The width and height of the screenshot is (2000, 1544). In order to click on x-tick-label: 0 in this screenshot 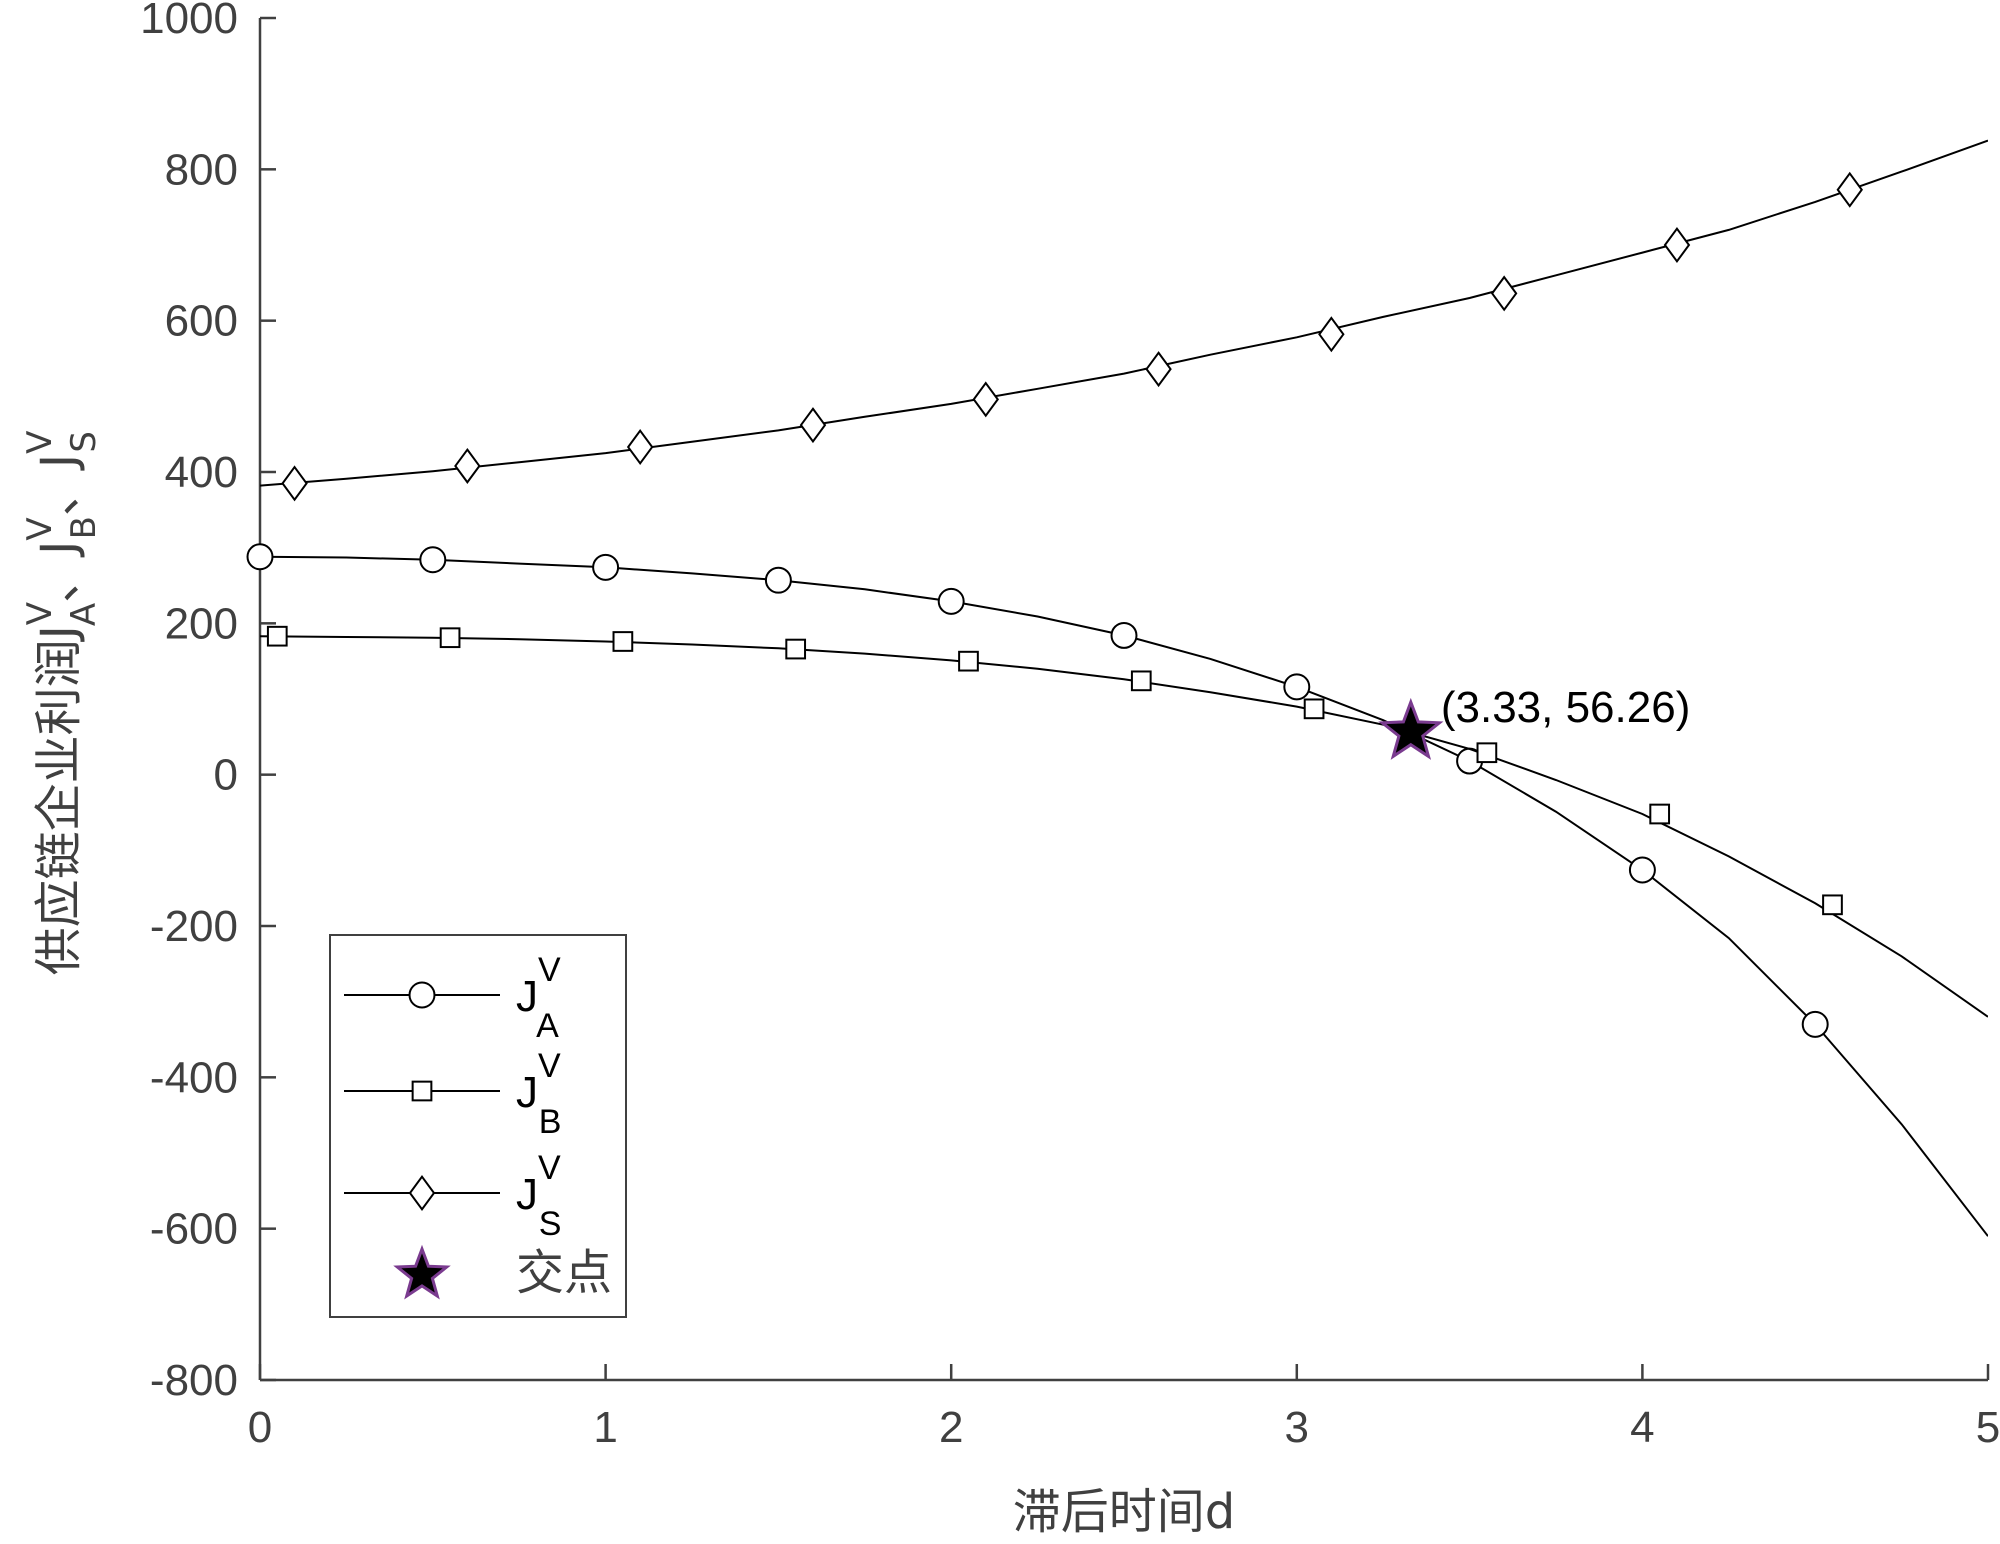, I will do `click(260, 1427)`.